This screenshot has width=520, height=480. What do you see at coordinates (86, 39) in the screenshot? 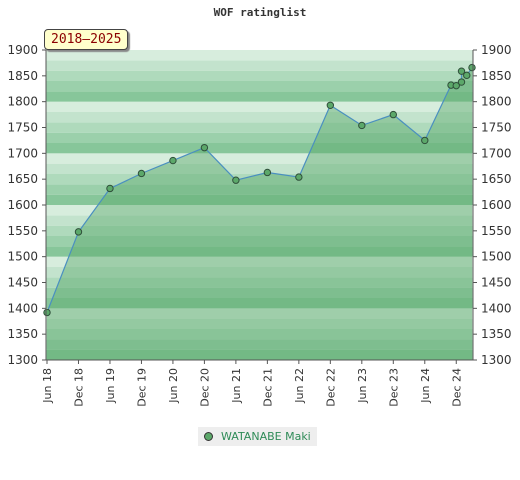
I see `period-badge: 2018–2025` at bounding box center [86, 39].